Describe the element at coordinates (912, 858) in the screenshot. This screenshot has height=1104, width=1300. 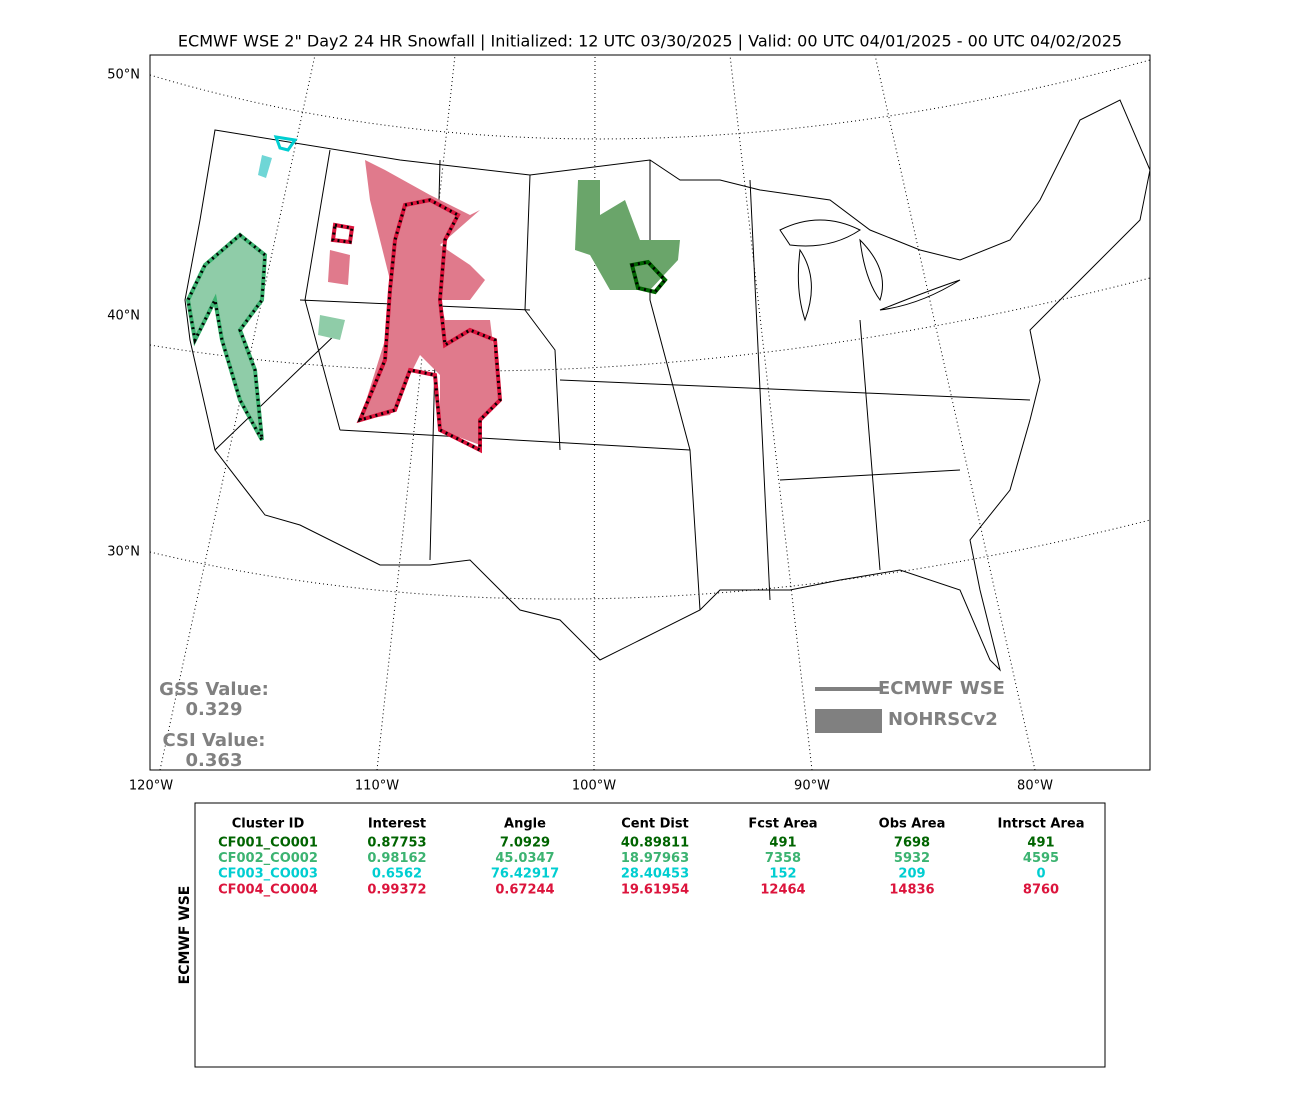
I see `table-cell: 5932` at that location.